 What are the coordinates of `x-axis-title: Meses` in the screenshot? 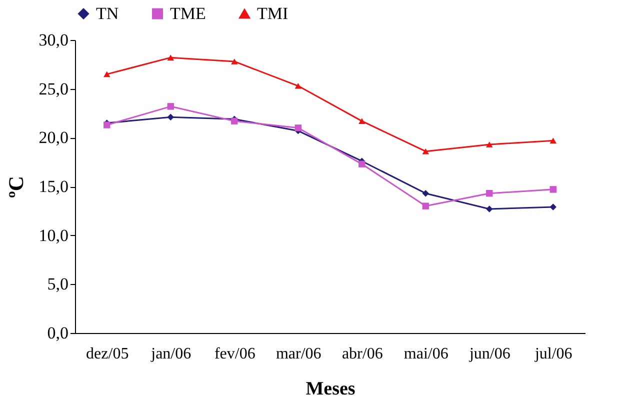 It's located at (331, 389).